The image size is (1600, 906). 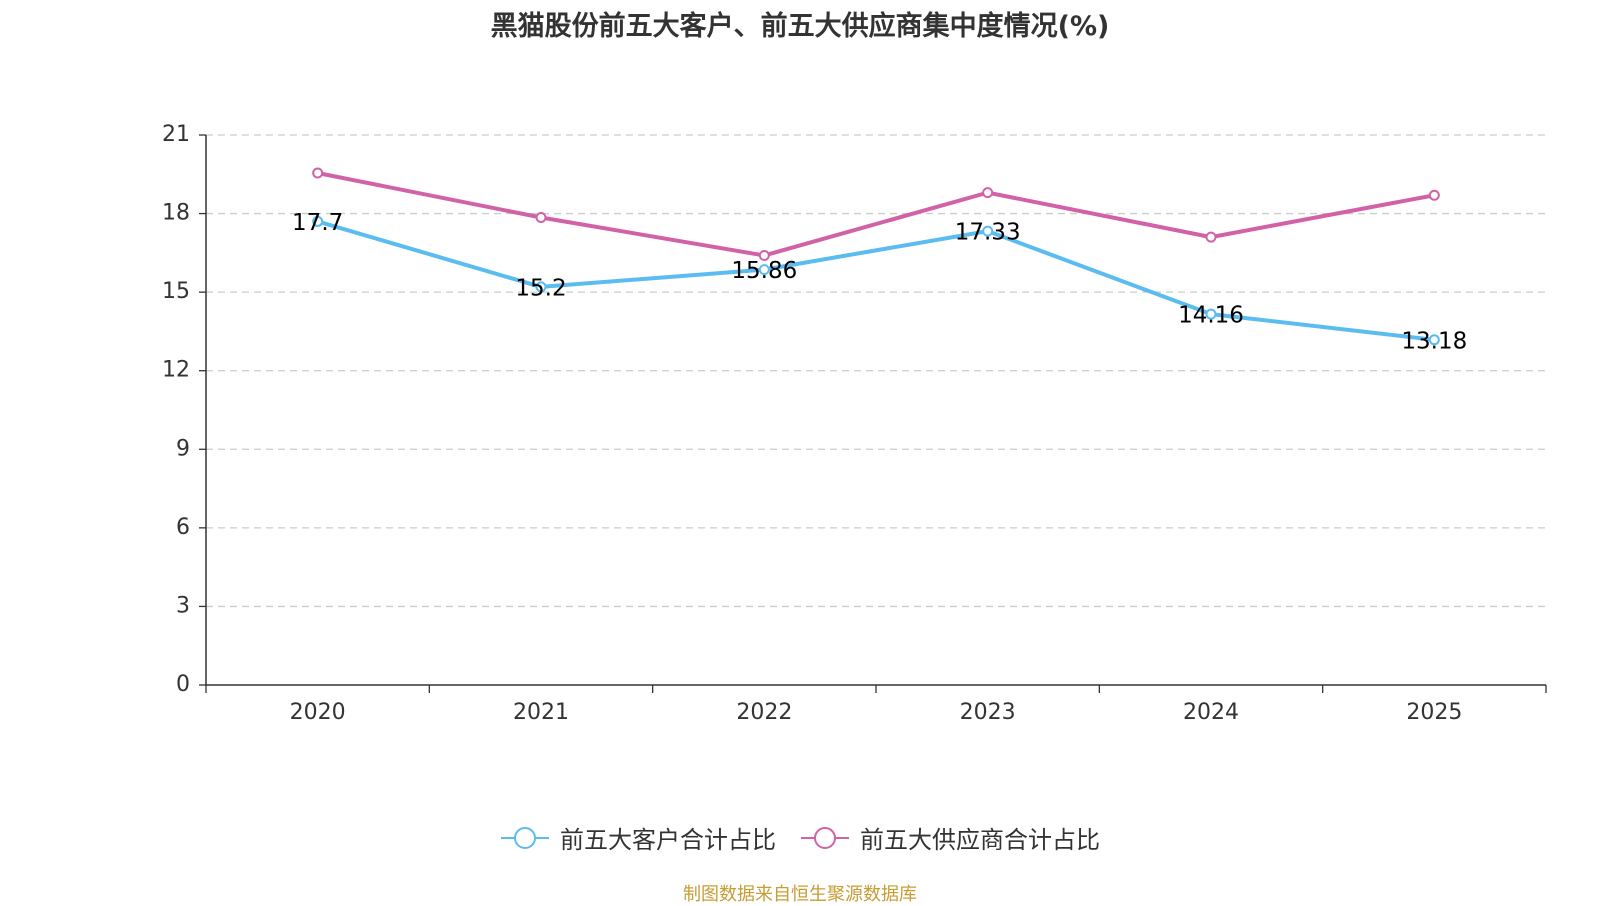 What do you see at coordinates (541, 217) in the screenshot?
I see `data-point-1-2021` at bounding box center [541, 217].